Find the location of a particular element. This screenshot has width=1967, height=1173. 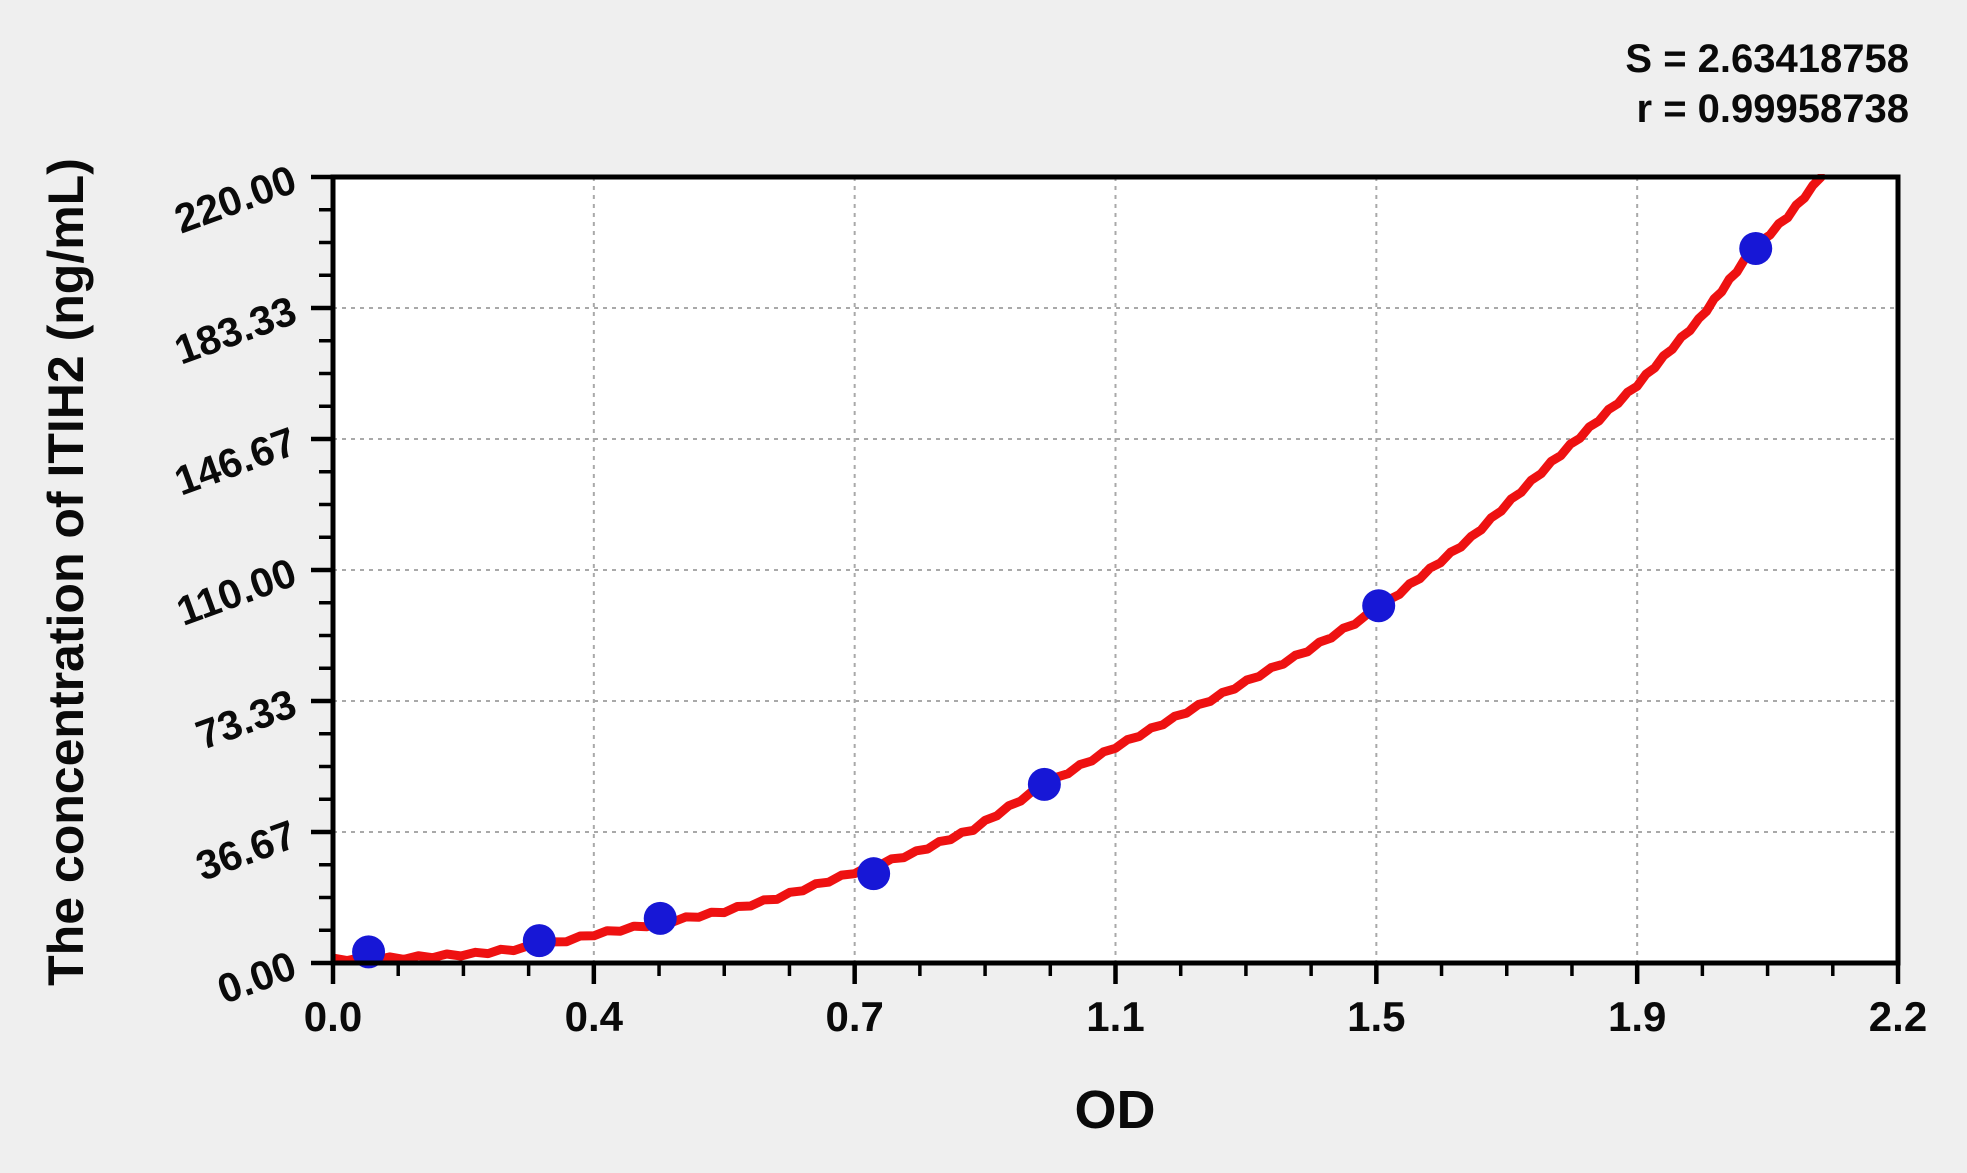

x-axis-tick-label: 2.2 is located at coordinates (1898, 1016).